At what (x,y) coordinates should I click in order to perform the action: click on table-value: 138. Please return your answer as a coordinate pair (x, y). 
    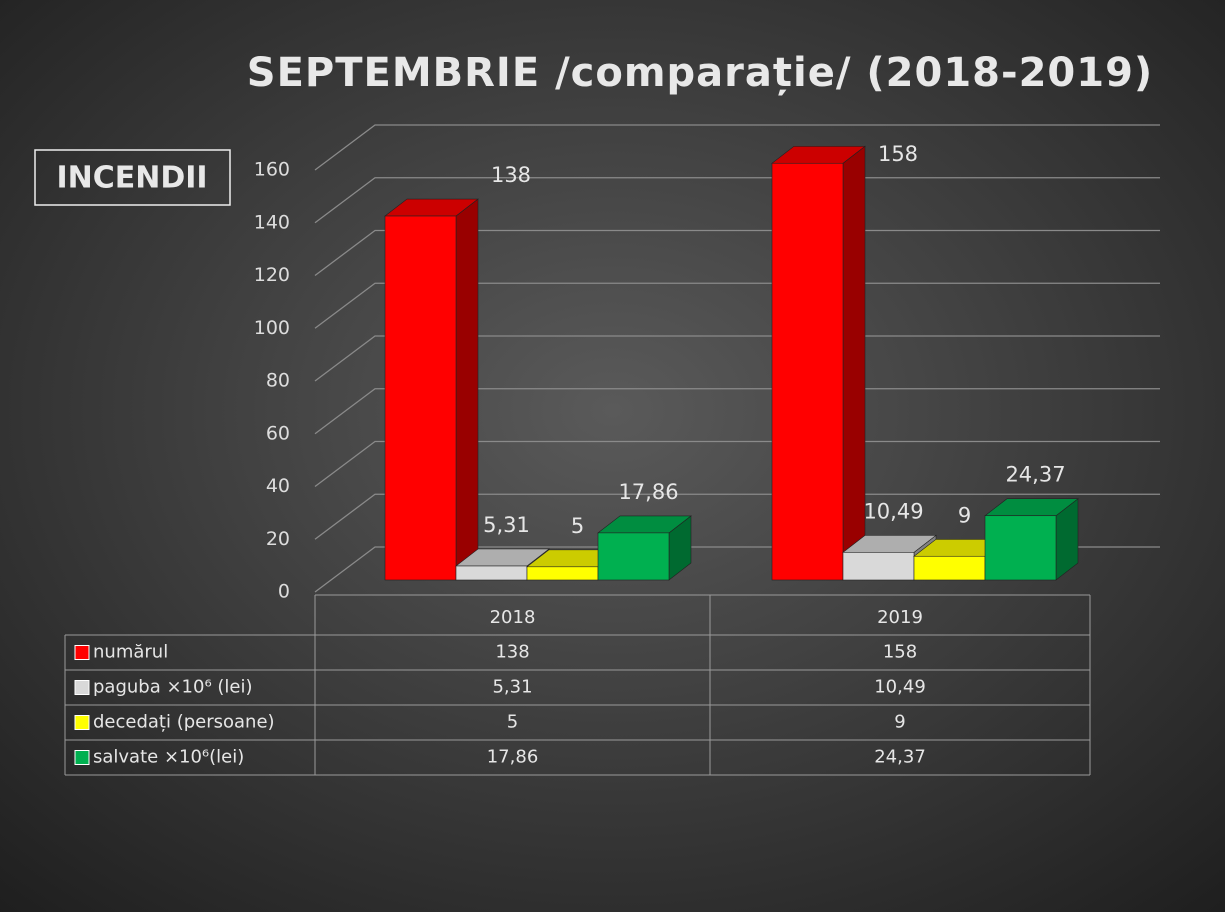
    Looking at the image, I should click on (512, 652).